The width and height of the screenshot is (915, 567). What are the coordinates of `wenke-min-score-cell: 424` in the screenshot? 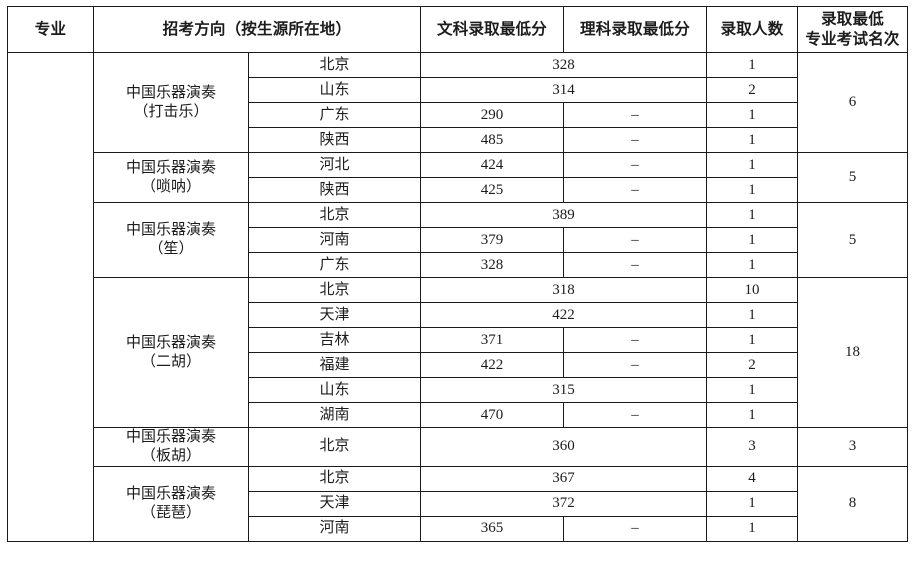 It's located at (492, 165).